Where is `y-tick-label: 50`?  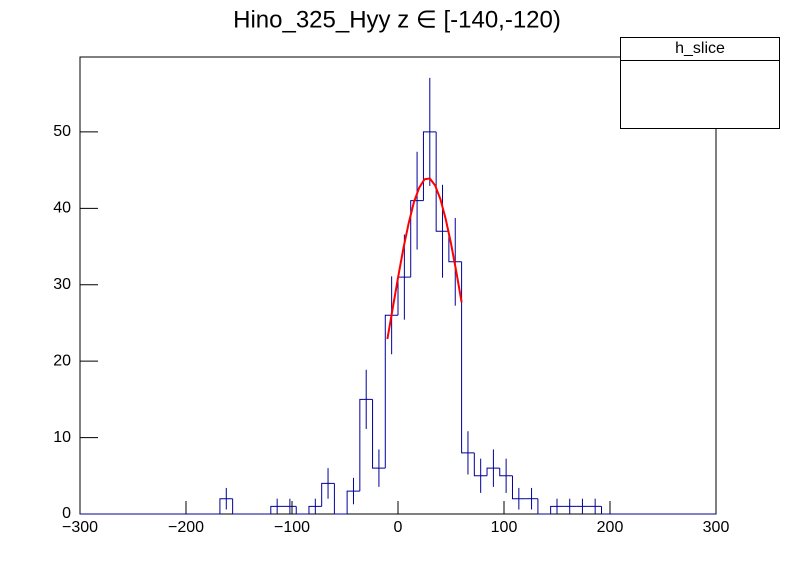
y-tick-label: 50 is located at coordinates (62, 131).